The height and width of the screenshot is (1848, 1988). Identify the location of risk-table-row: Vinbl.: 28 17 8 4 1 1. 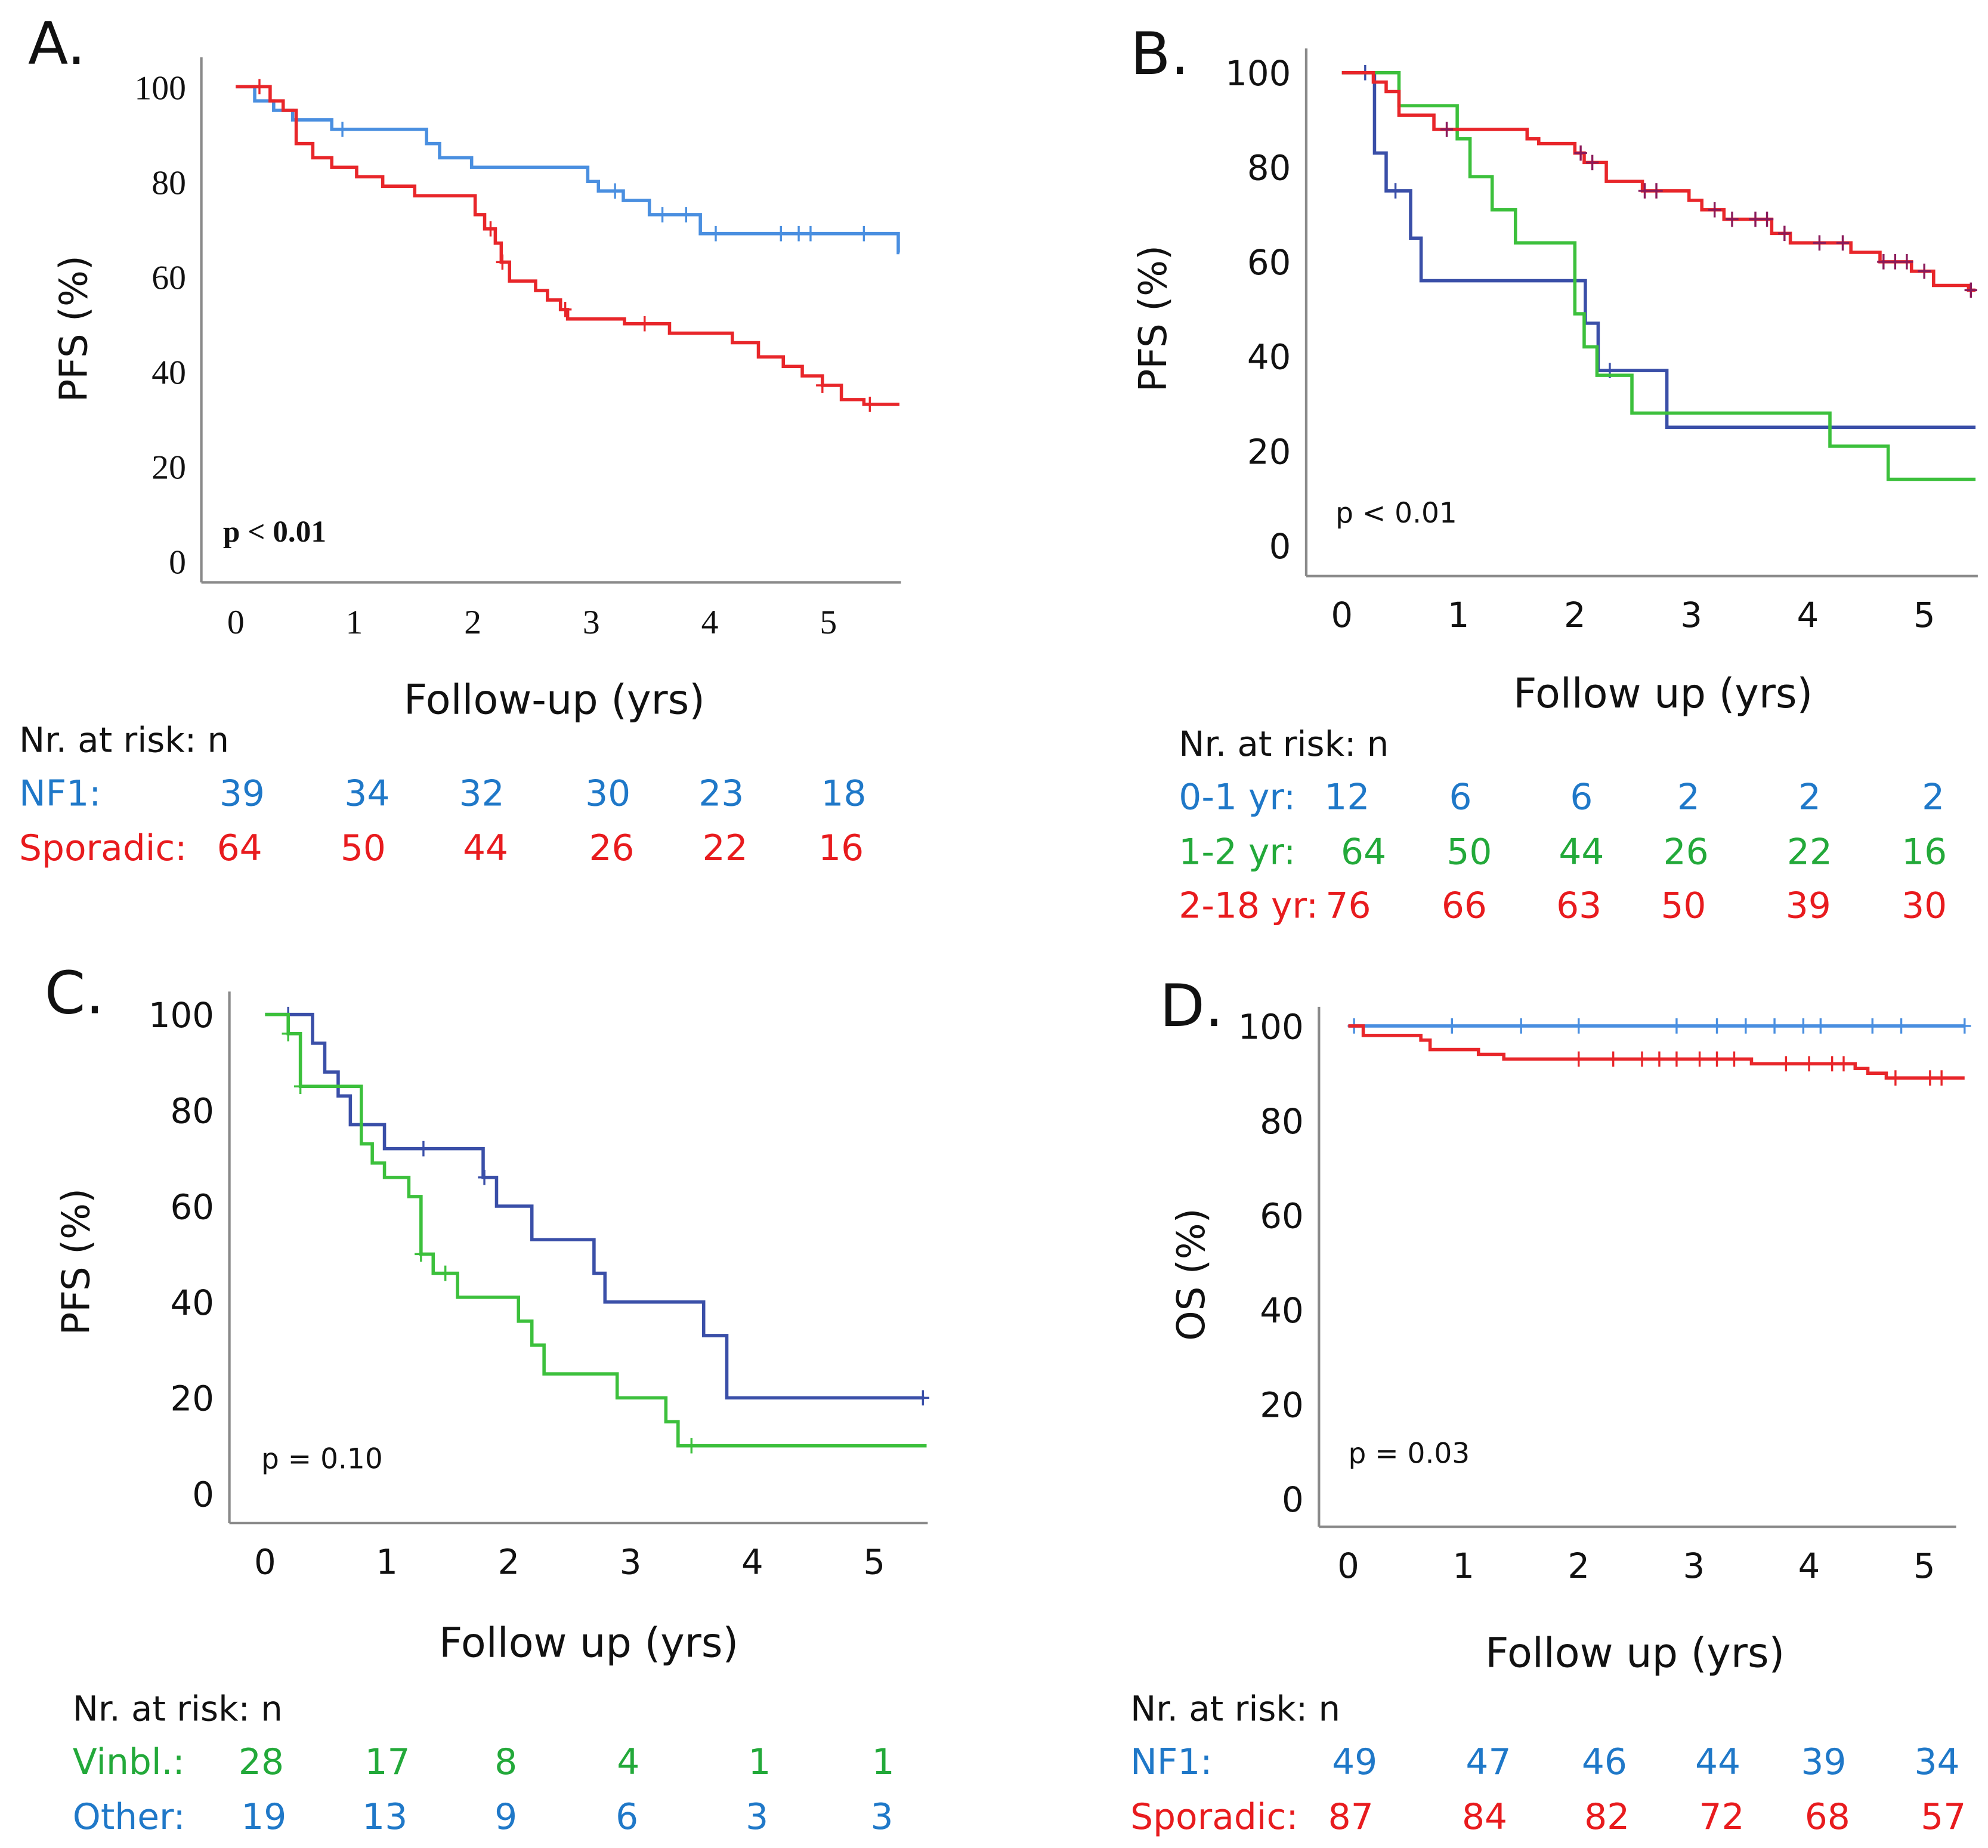
(484, 1762).